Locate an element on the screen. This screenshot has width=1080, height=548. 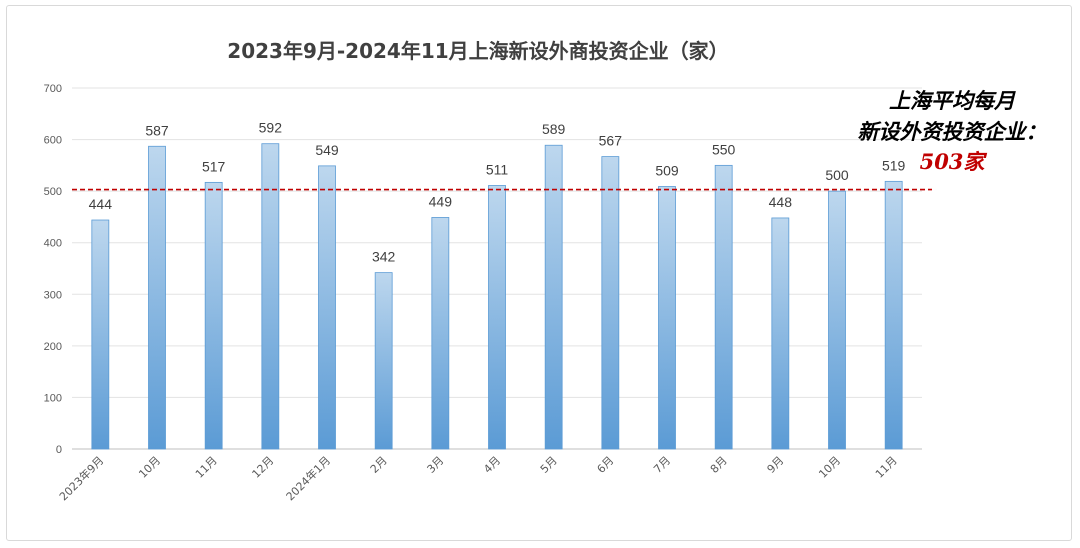
x-tick-label: 12月 is located at coordinates (263, 467).